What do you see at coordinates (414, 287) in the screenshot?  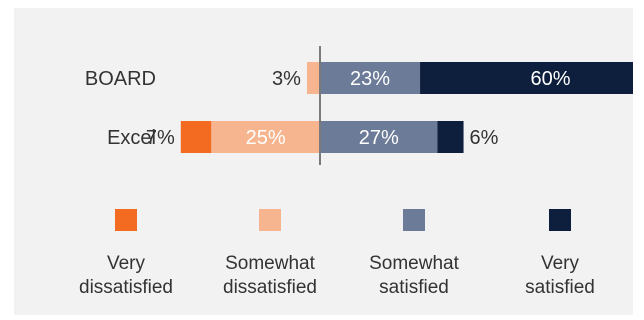 I see `legend-label-2-line2: satisfied` at bounding box center [414, 287].